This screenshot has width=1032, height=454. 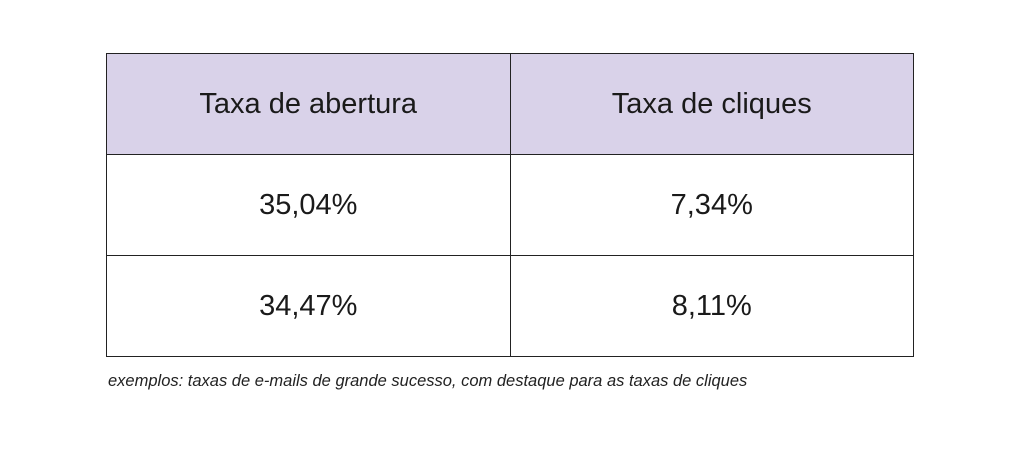 I want to click on cell-open-rate: 35,04%, so click(x=308, y=205).